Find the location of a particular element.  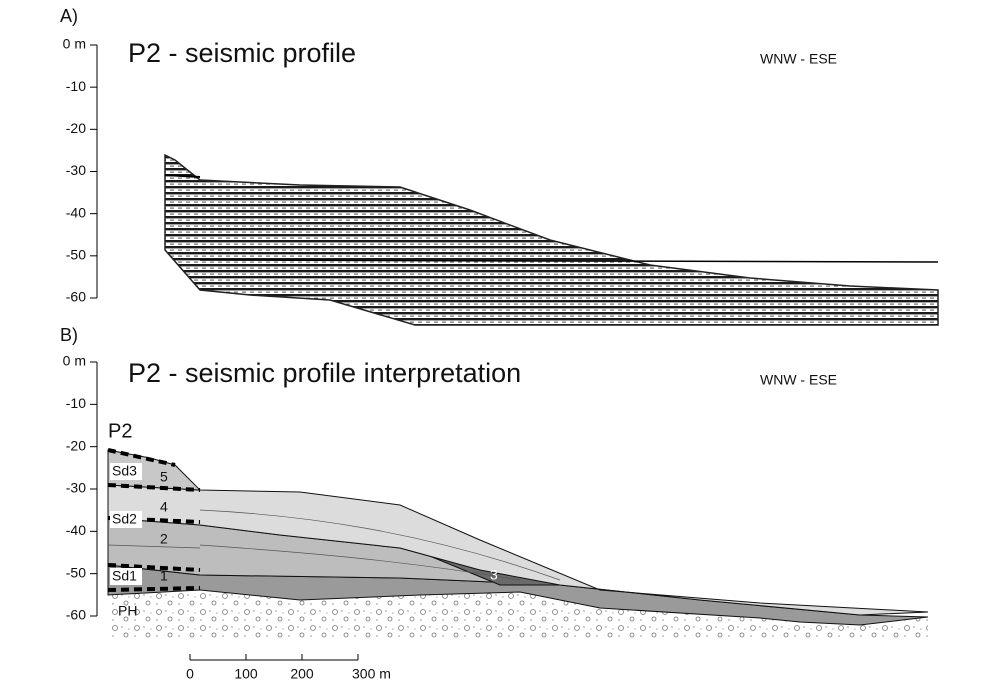

panel-title: P2 - seismic profile interpretation is located at coordinates (324, 373).